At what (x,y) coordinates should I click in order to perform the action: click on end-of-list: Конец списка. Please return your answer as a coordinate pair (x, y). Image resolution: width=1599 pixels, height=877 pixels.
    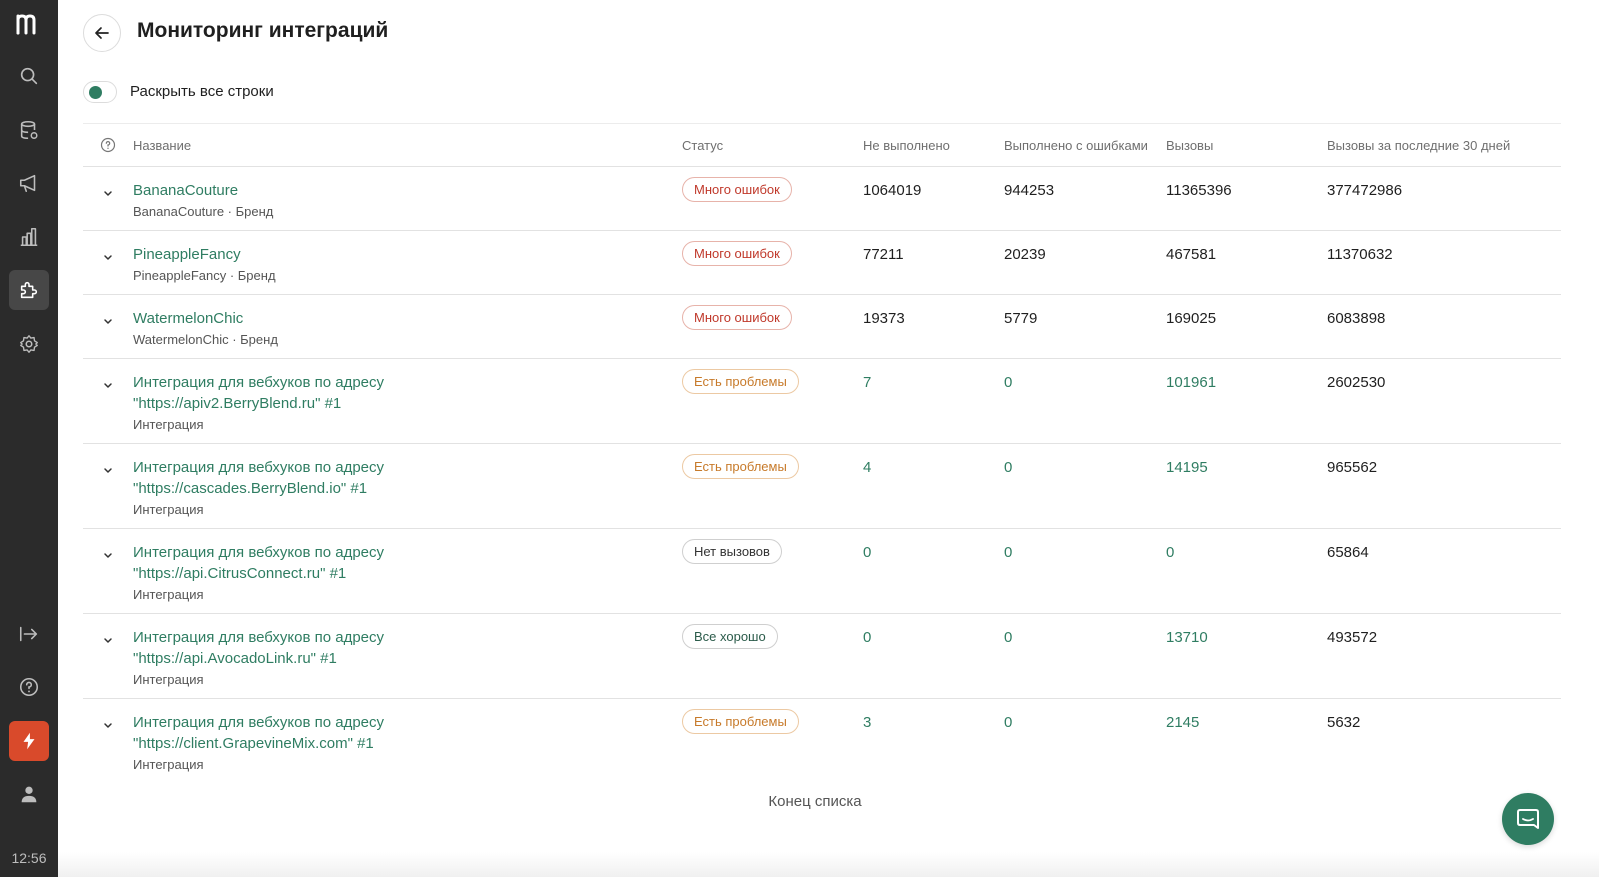
    Looking at the image, I should click on (815, 801).